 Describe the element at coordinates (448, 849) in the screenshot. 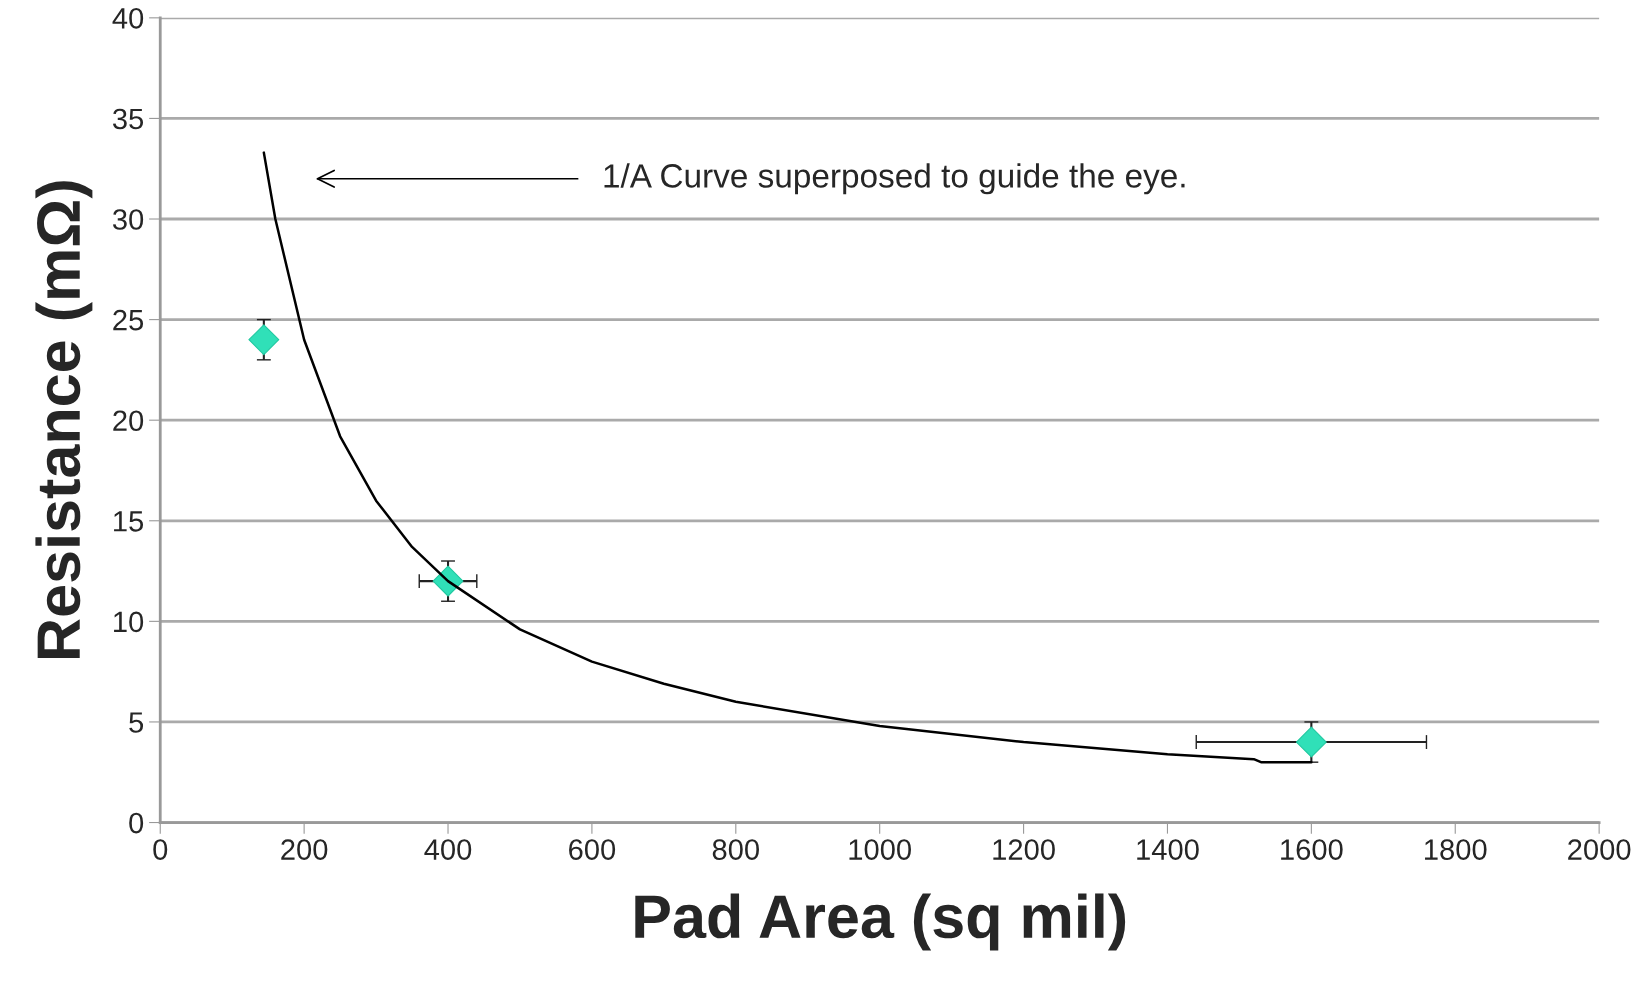

I see `x-tick-label: 400` at that location.